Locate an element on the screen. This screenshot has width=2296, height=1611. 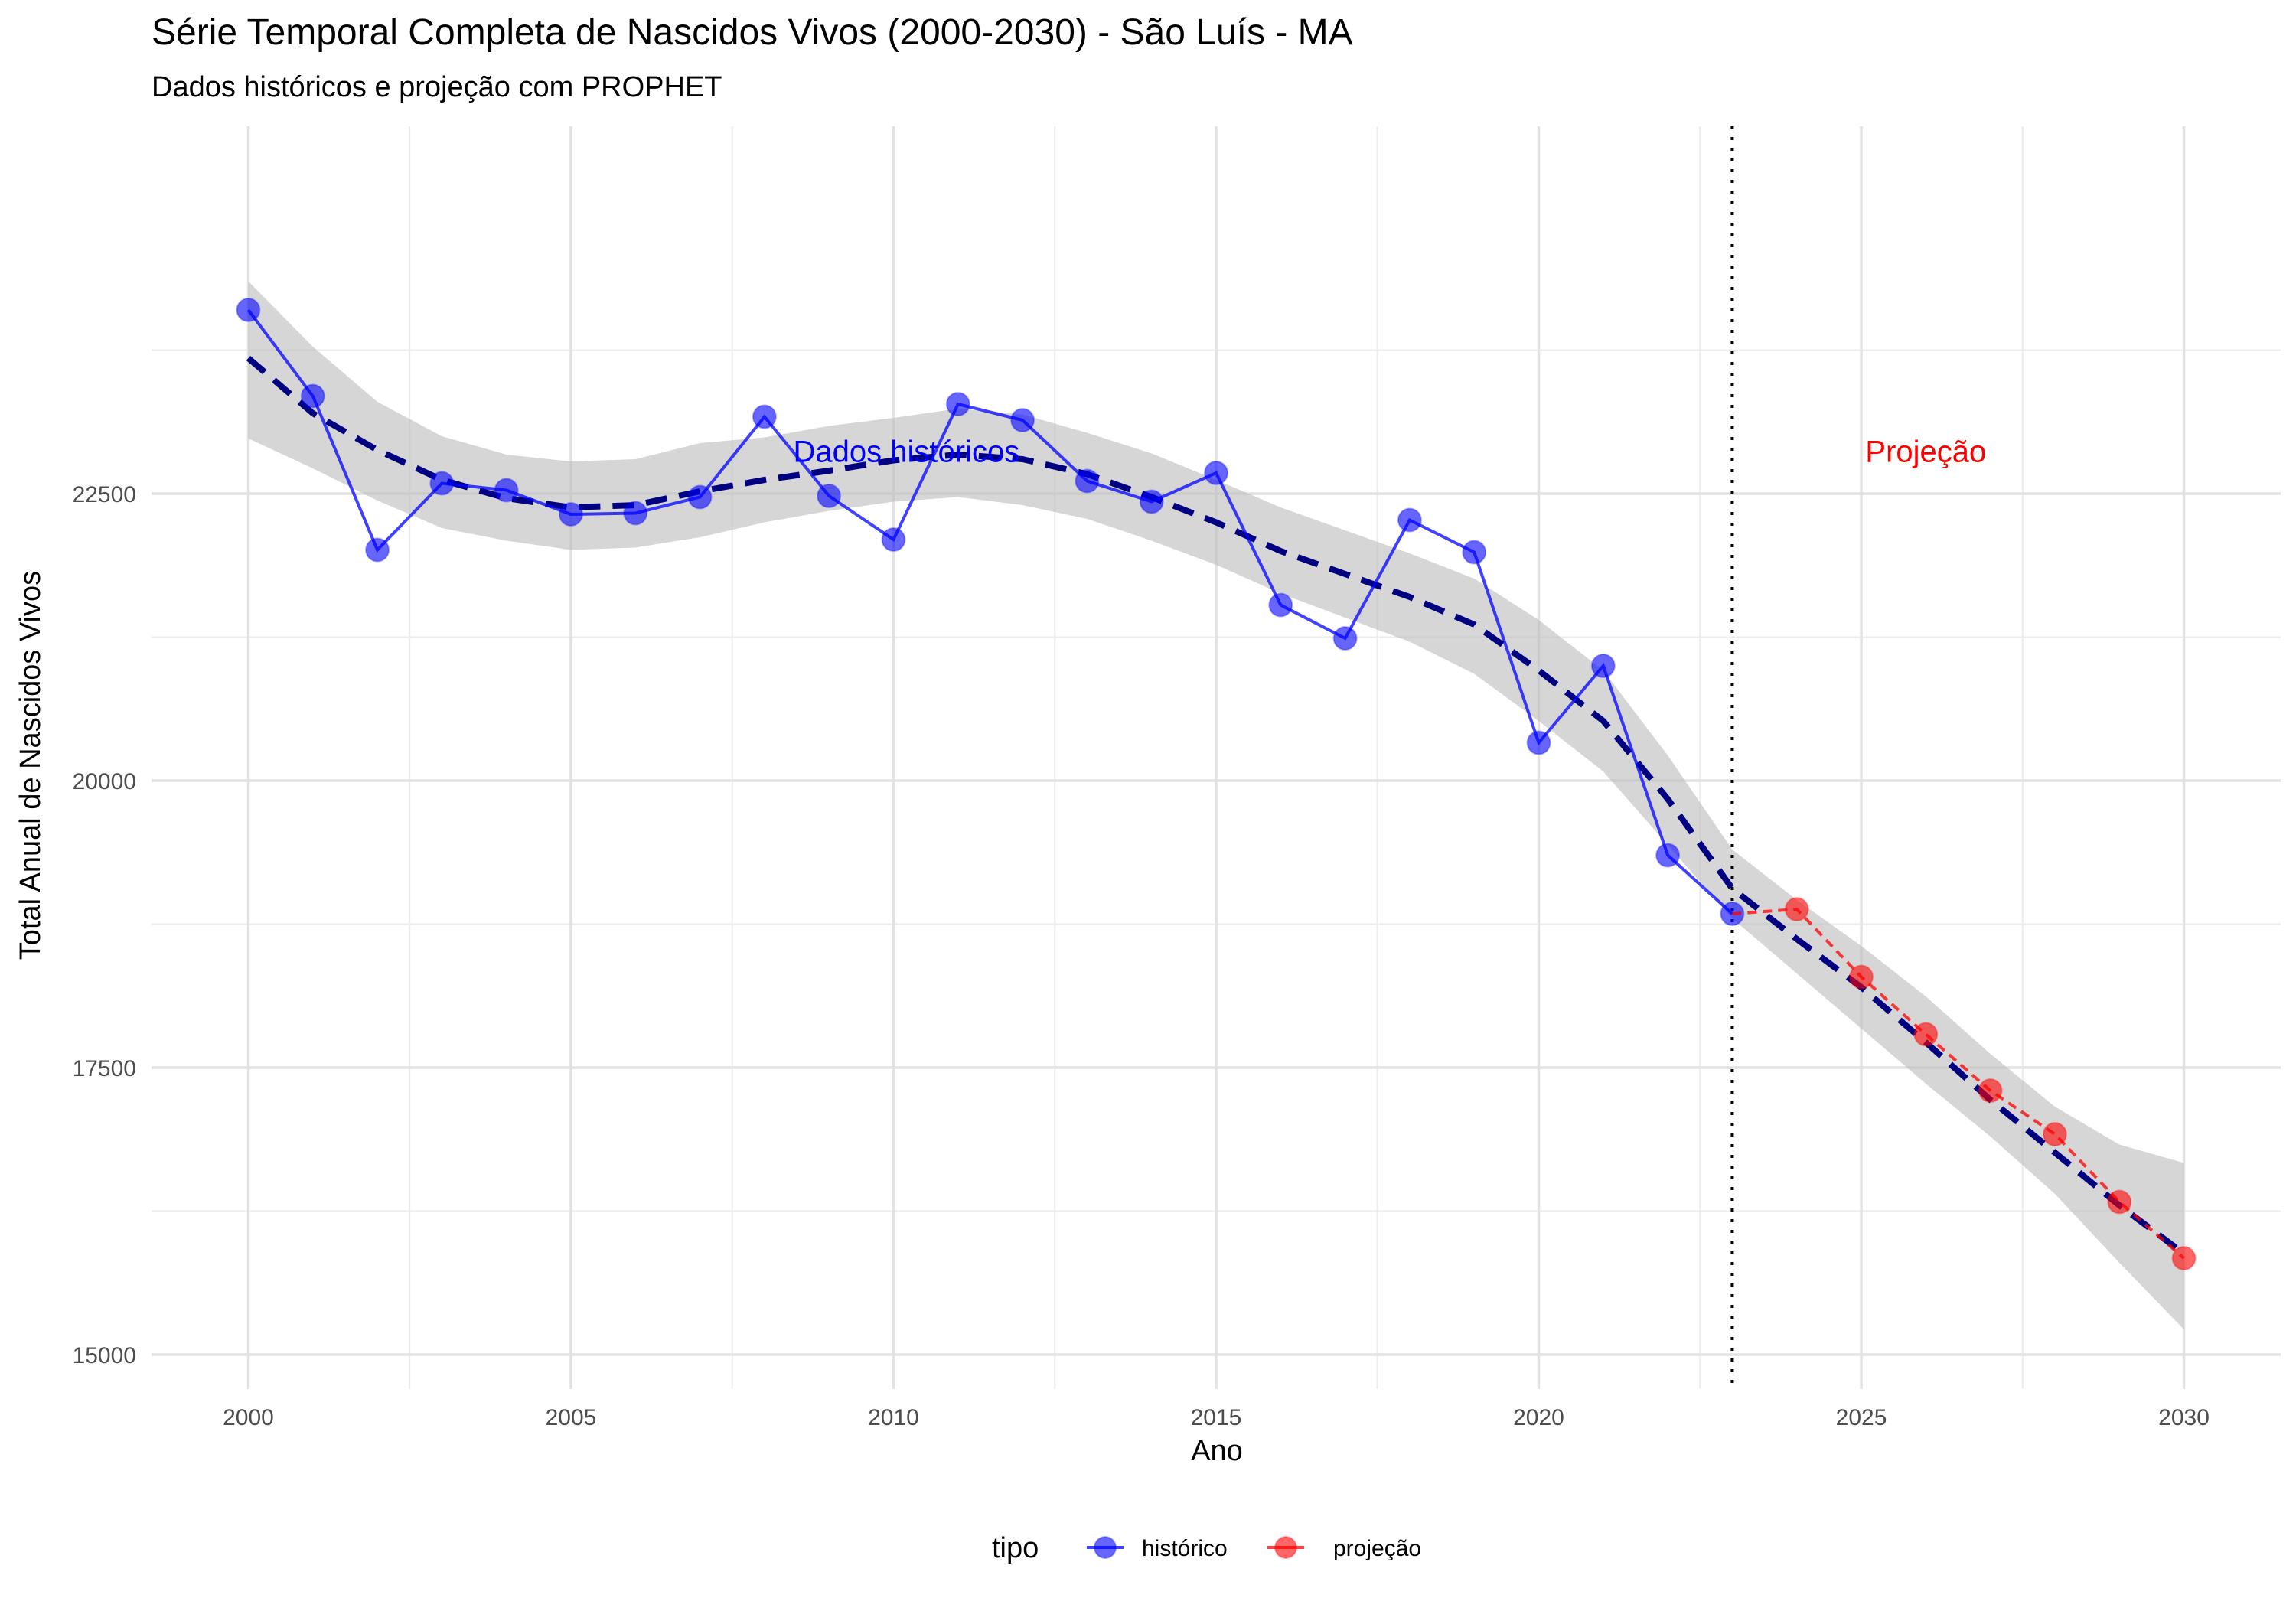
x-tick-label: 2020 is located at coordinates (1538, 1417).